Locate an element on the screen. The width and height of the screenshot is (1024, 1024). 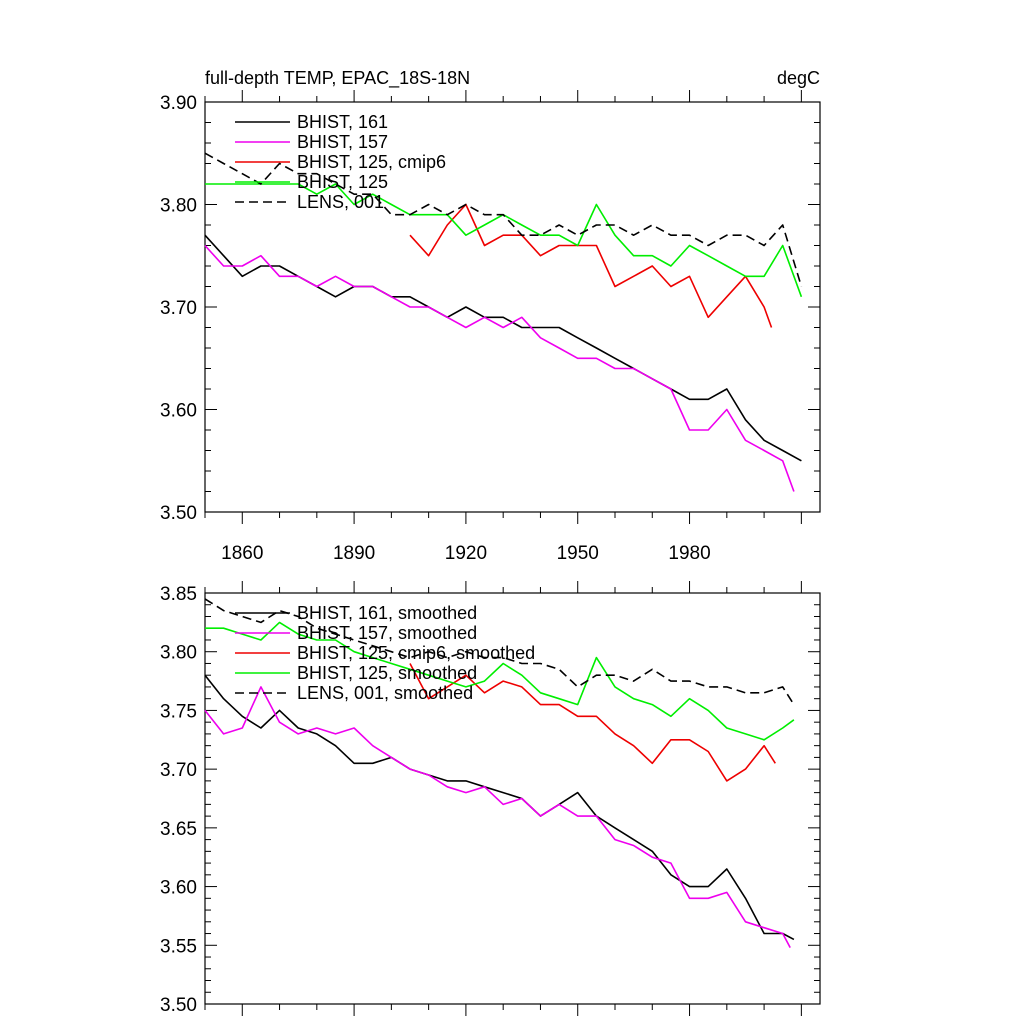
legend-label: LENS, 001, smoothed is located at coordinates (385, 693).